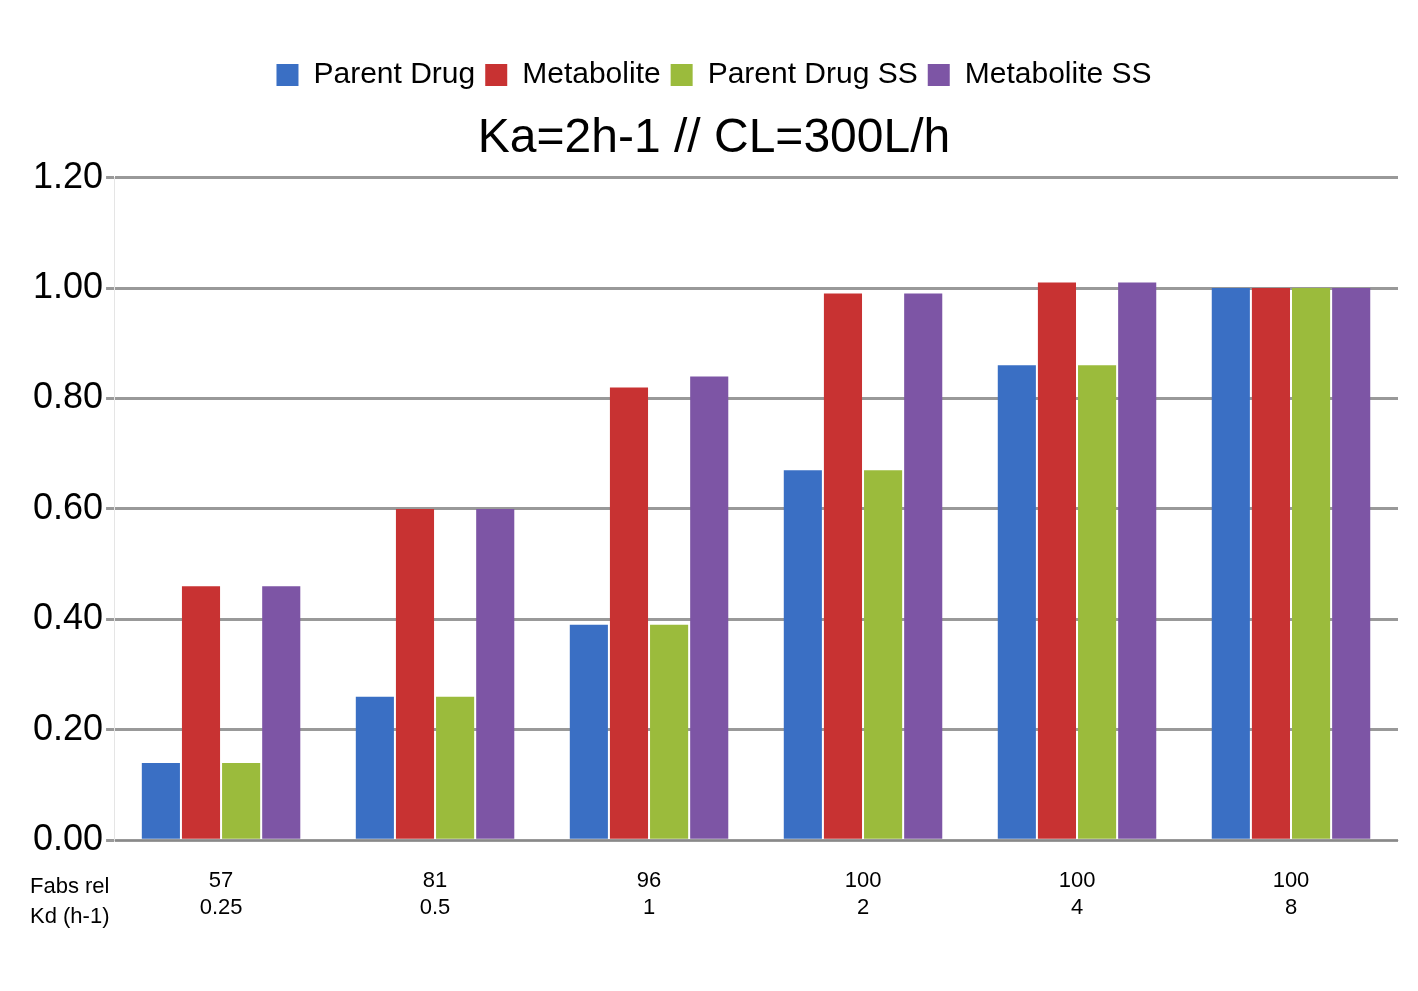 The image size is (1418, 991). What do you see at coordinates (1077, 893) in the screenshot?
I see `x-tick-label: 100 4` at bounding box center [1077, 893].